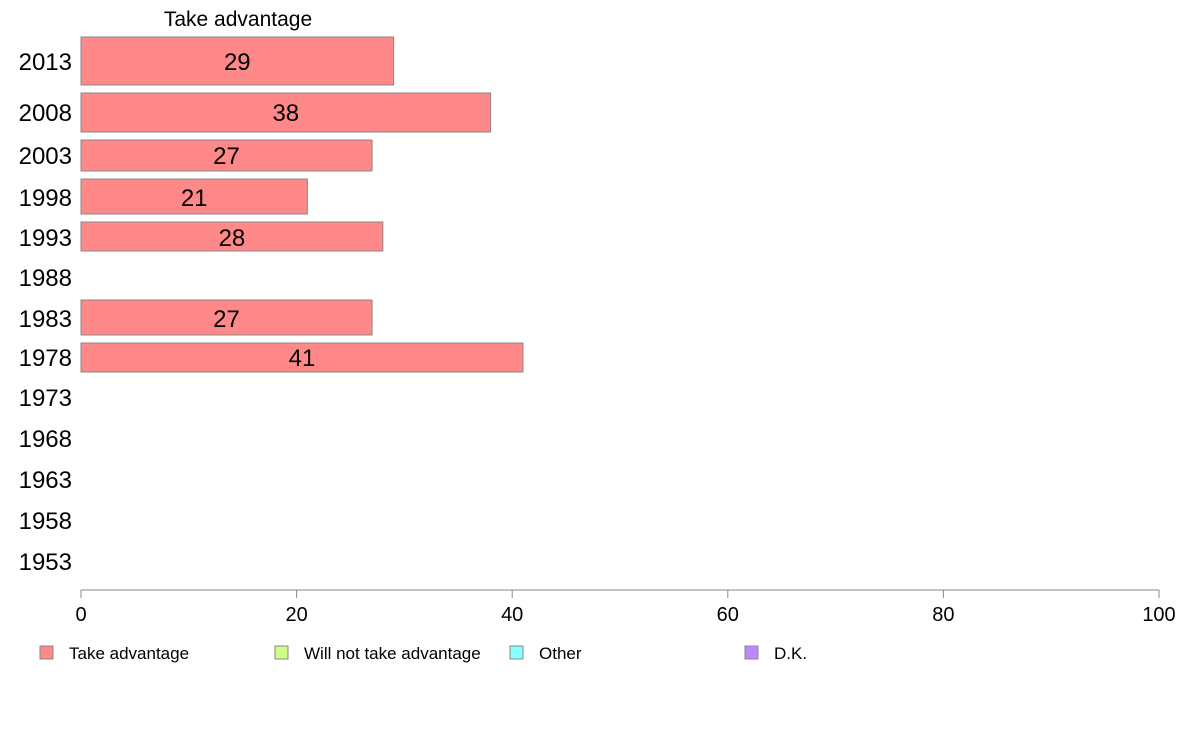 Image resolution: width=1188 pixels, height=736 pixels. I want to click on category-label: 1978, so click(45, 358).